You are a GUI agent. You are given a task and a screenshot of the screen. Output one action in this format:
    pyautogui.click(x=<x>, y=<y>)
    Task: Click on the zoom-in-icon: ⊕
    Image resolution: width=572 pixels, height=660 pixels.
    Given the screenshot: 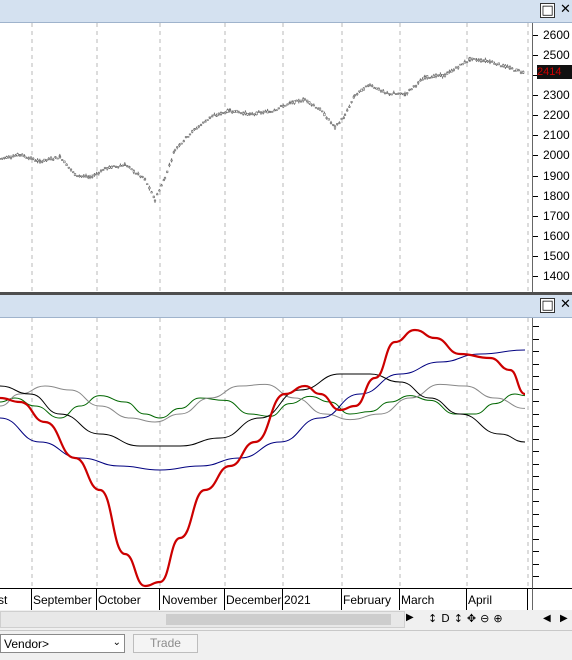 What is the action you would take?
    pyautogui.click(x=500, y=618)
    